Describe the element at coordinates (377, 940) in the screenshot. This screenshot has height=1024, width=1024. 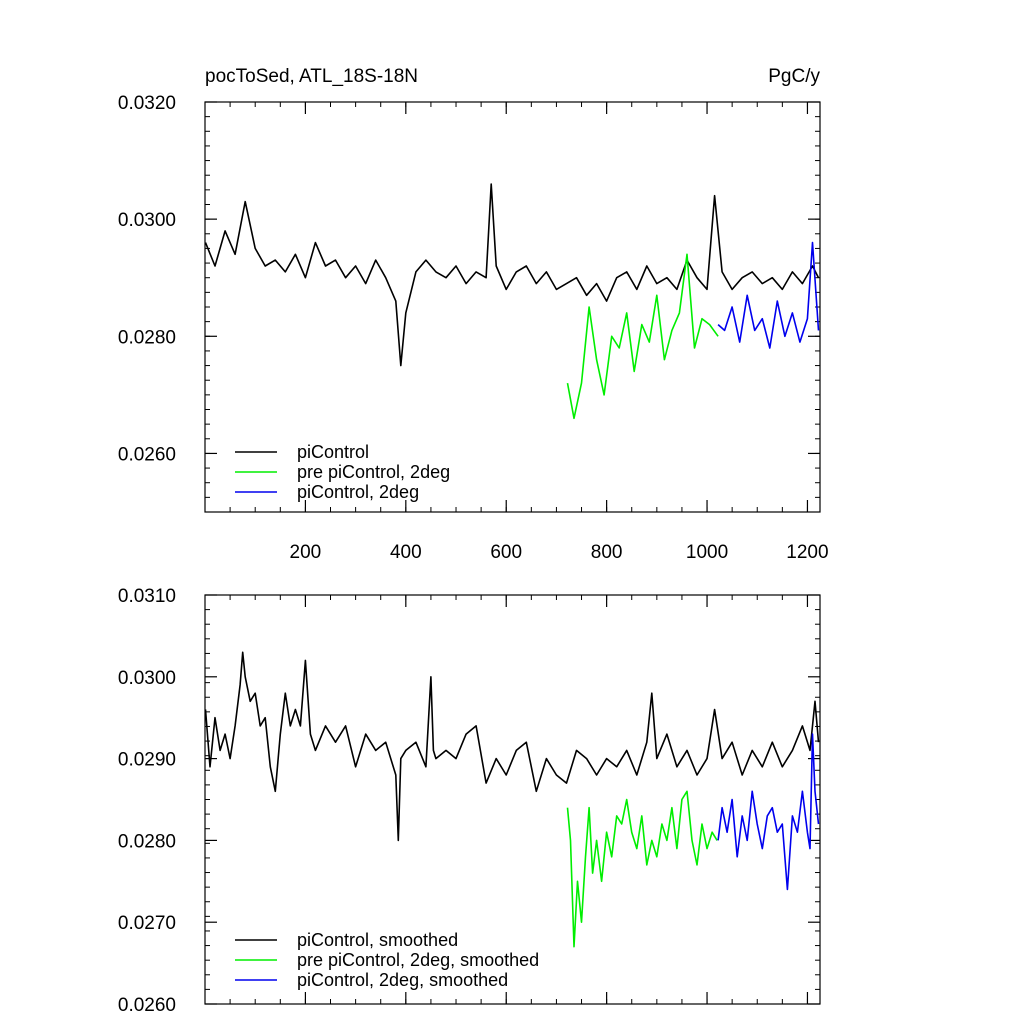
I see `legend-label: piControl, smoothed` at that location.